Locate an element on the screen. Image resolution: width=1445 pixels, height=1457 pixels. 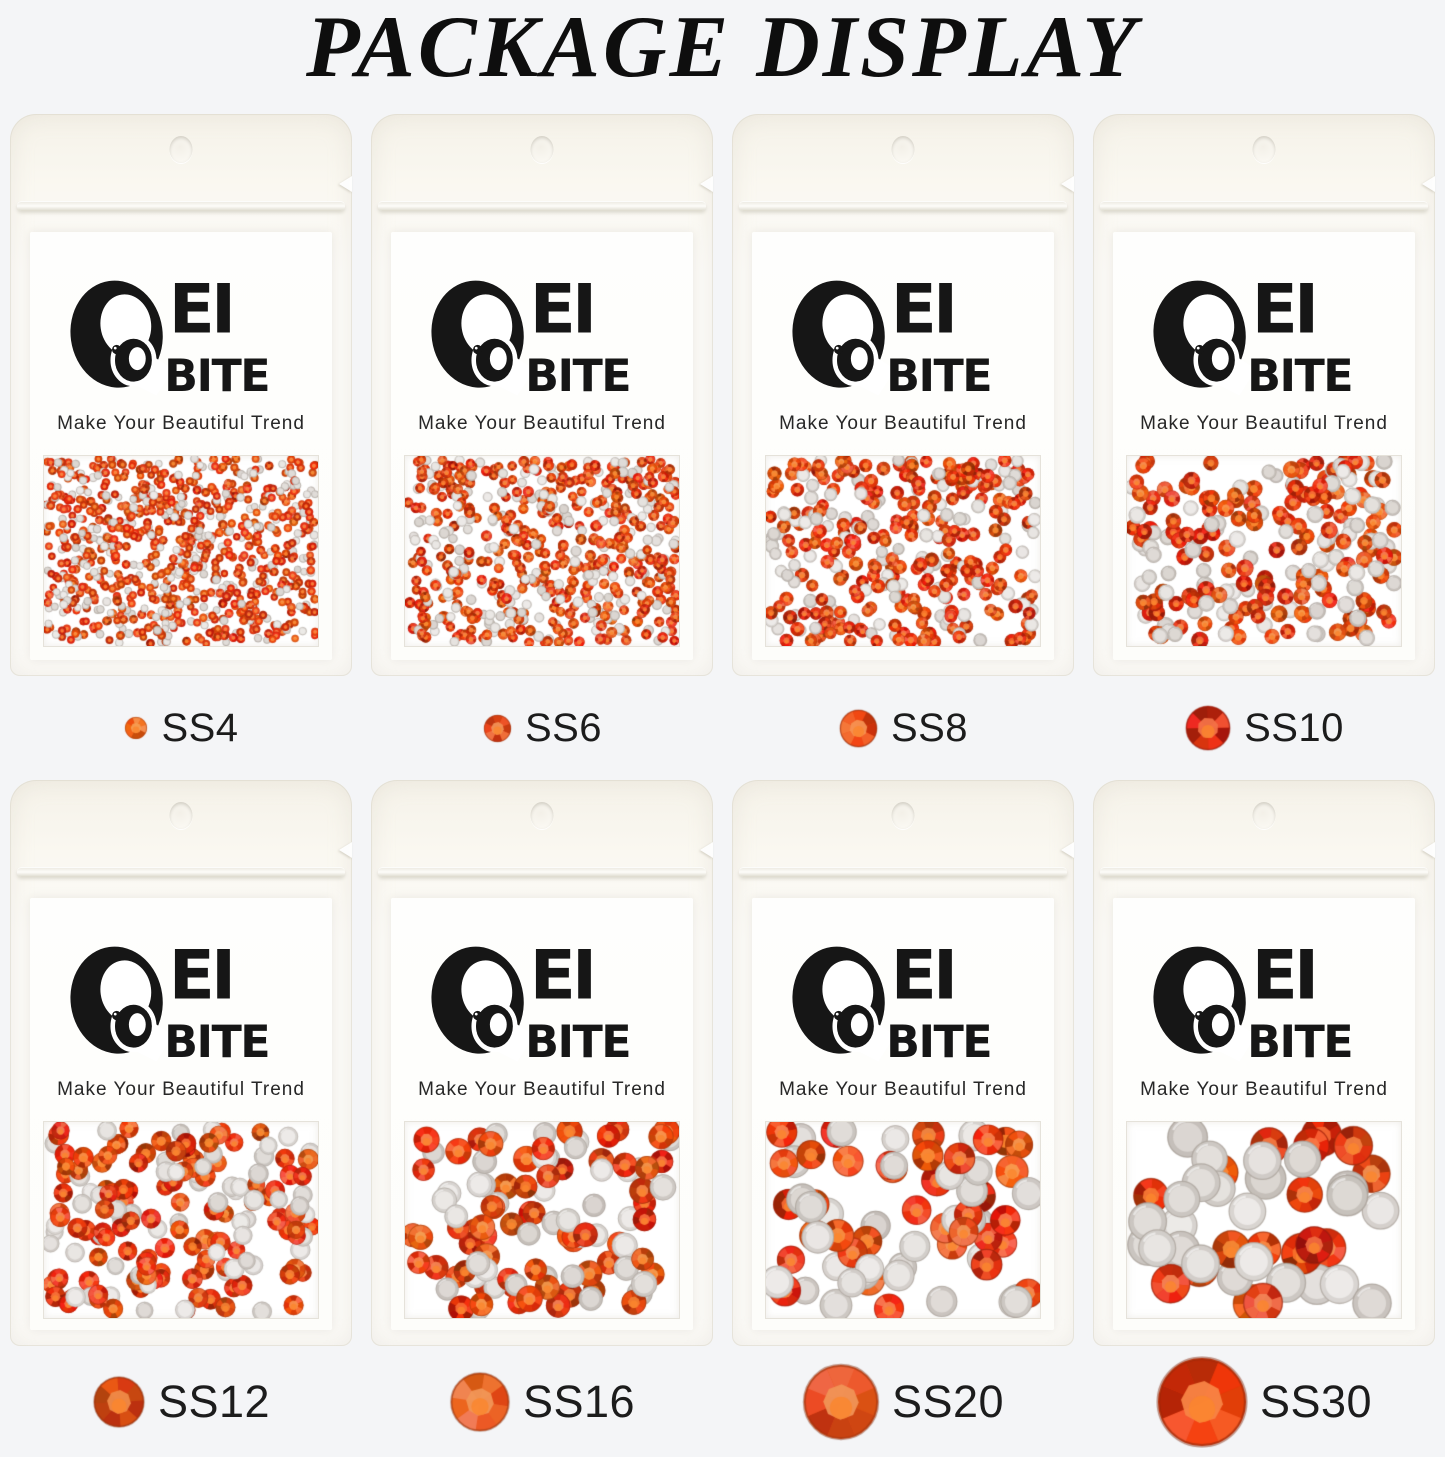
size-label: SS16 is located at coordinates (579, 1401).